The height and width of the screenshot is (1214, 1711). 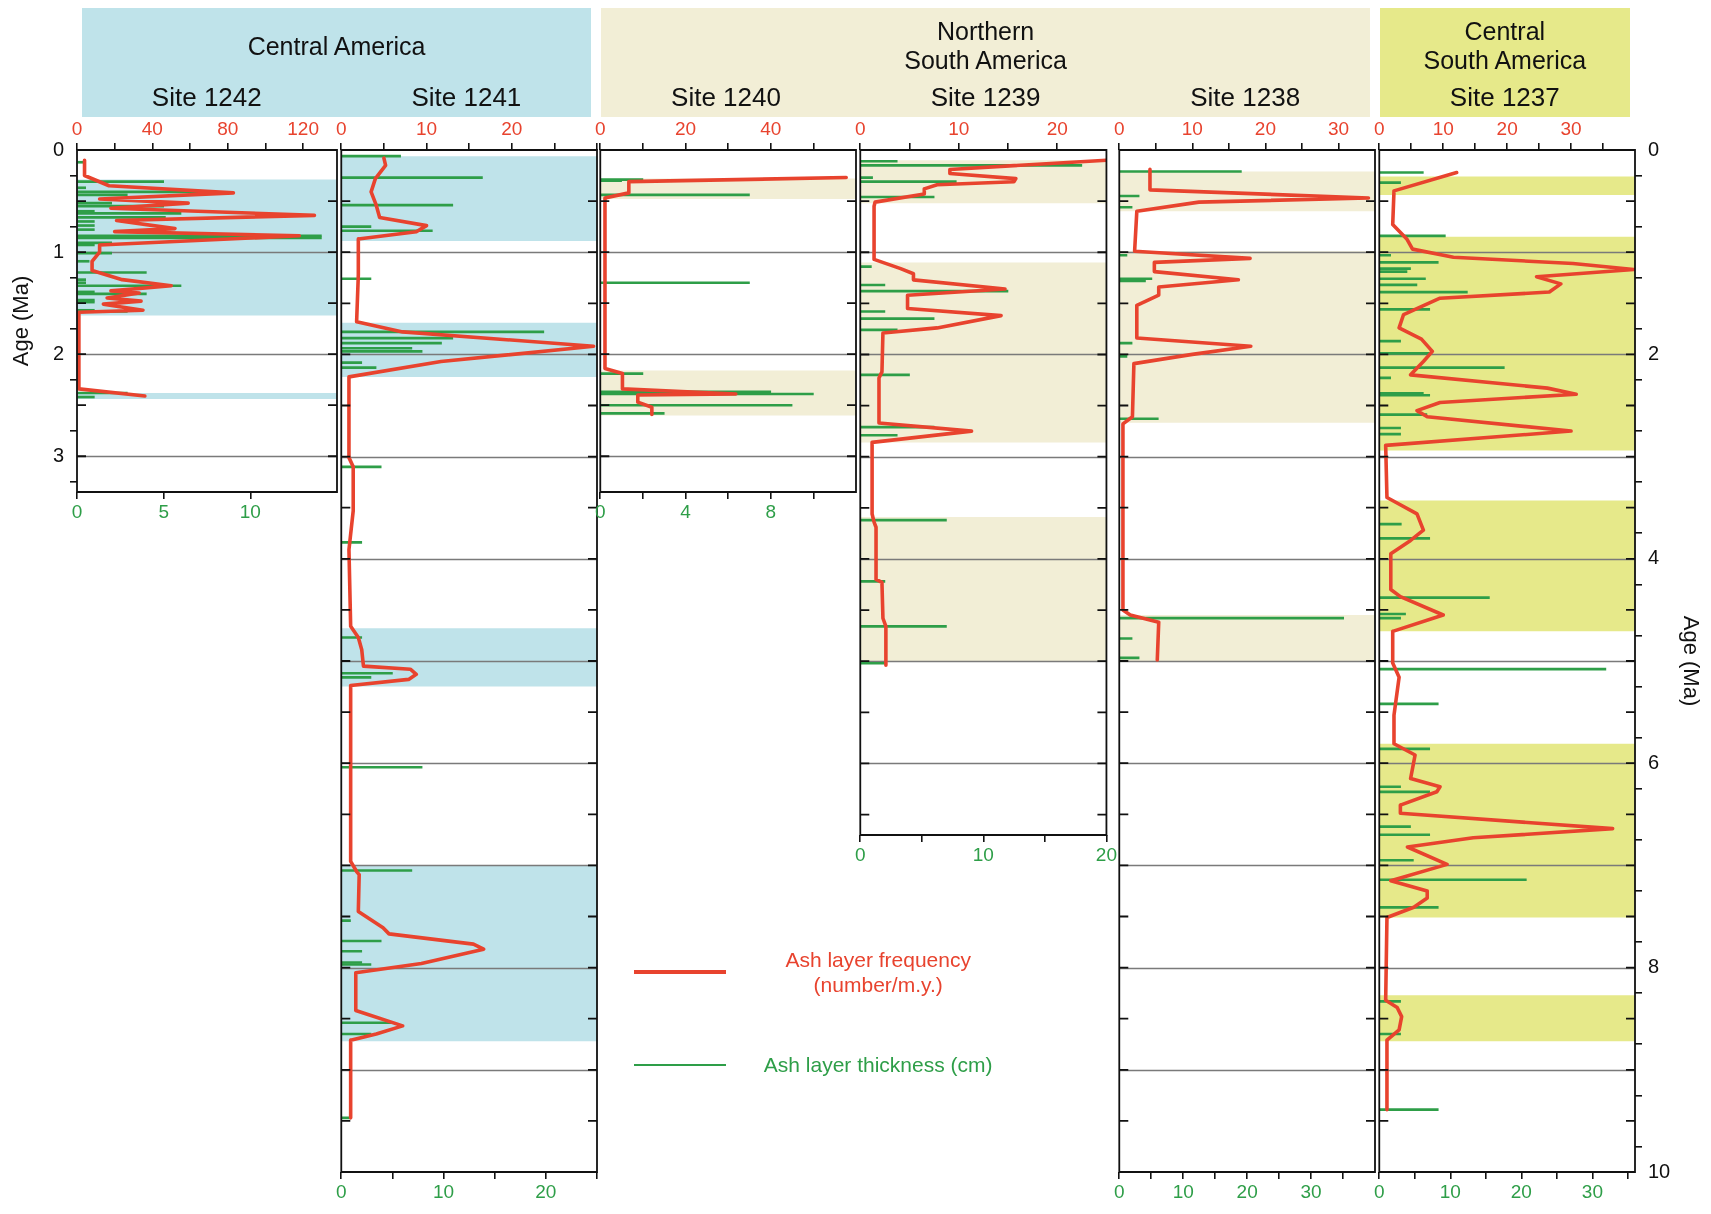 I want to click on legend-label: Ash layer thickness (cm), so click(x=878, y=1065).